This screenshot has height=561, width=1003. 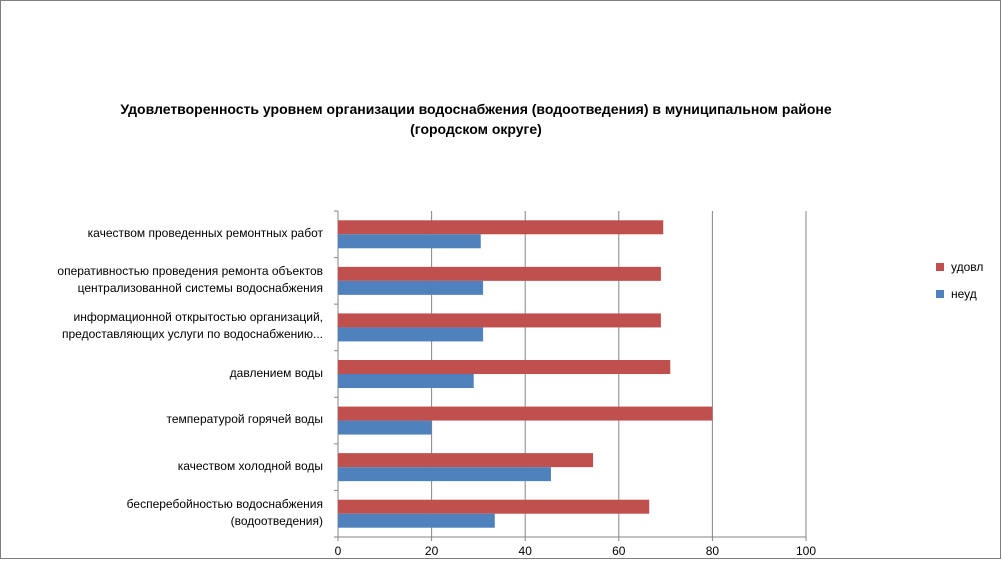 What do you see at coordinates (198, 317) in the screenshot?
I see `category-label-line: информационной открытостью организаций,` at bounding box center [198, 317].